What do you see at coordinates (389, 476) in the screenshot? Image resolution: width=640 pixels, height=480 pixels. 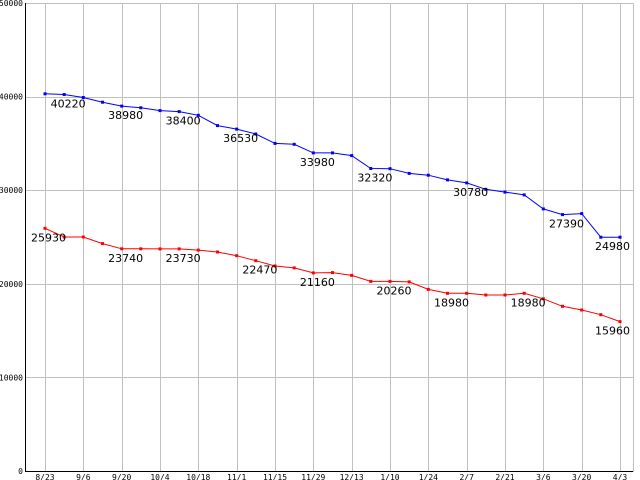 I see `x-tick-label: 1/10` at bounding box center [389, 476].